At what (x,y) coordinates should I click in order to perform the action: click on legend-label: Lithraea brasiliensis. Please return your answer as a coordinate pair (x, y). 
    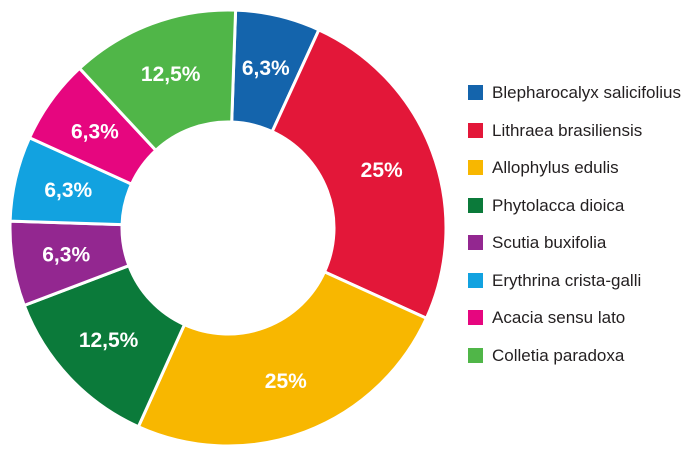
    Looking at the image, I should click on (567, 130).